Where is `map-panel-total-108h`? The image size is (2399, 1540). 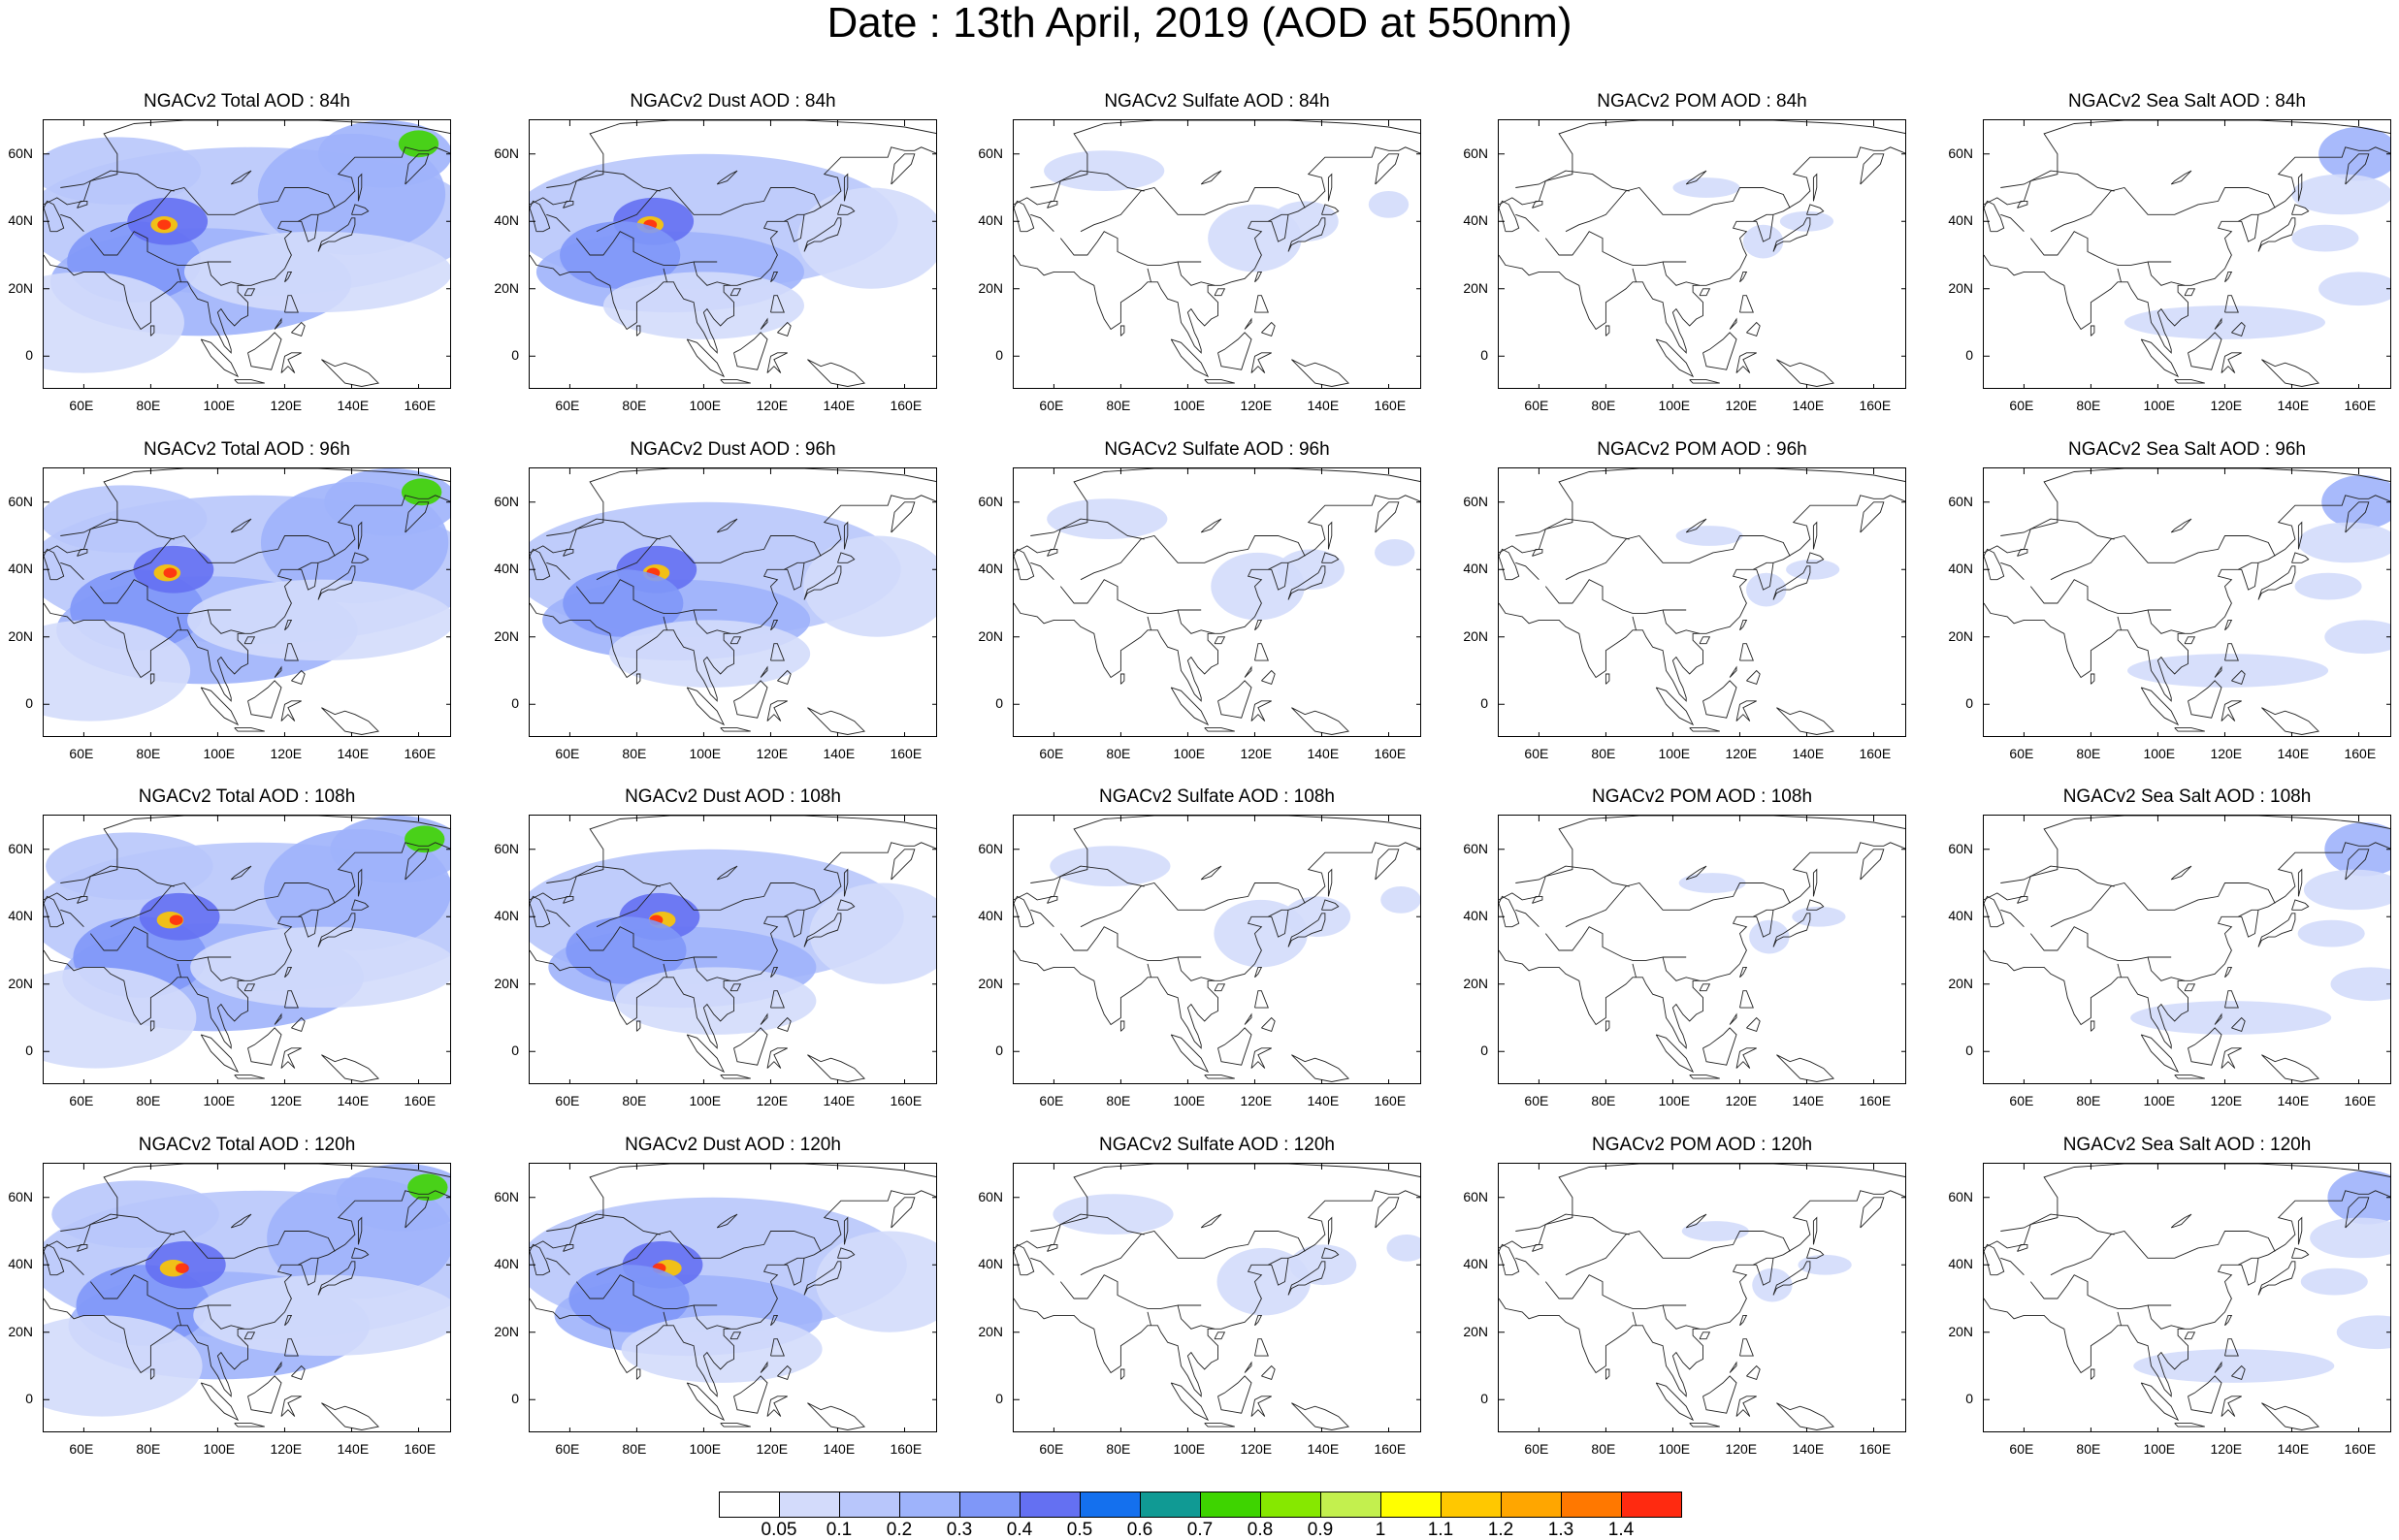 map-panel-total-108h is located at coordinates (247, 949).